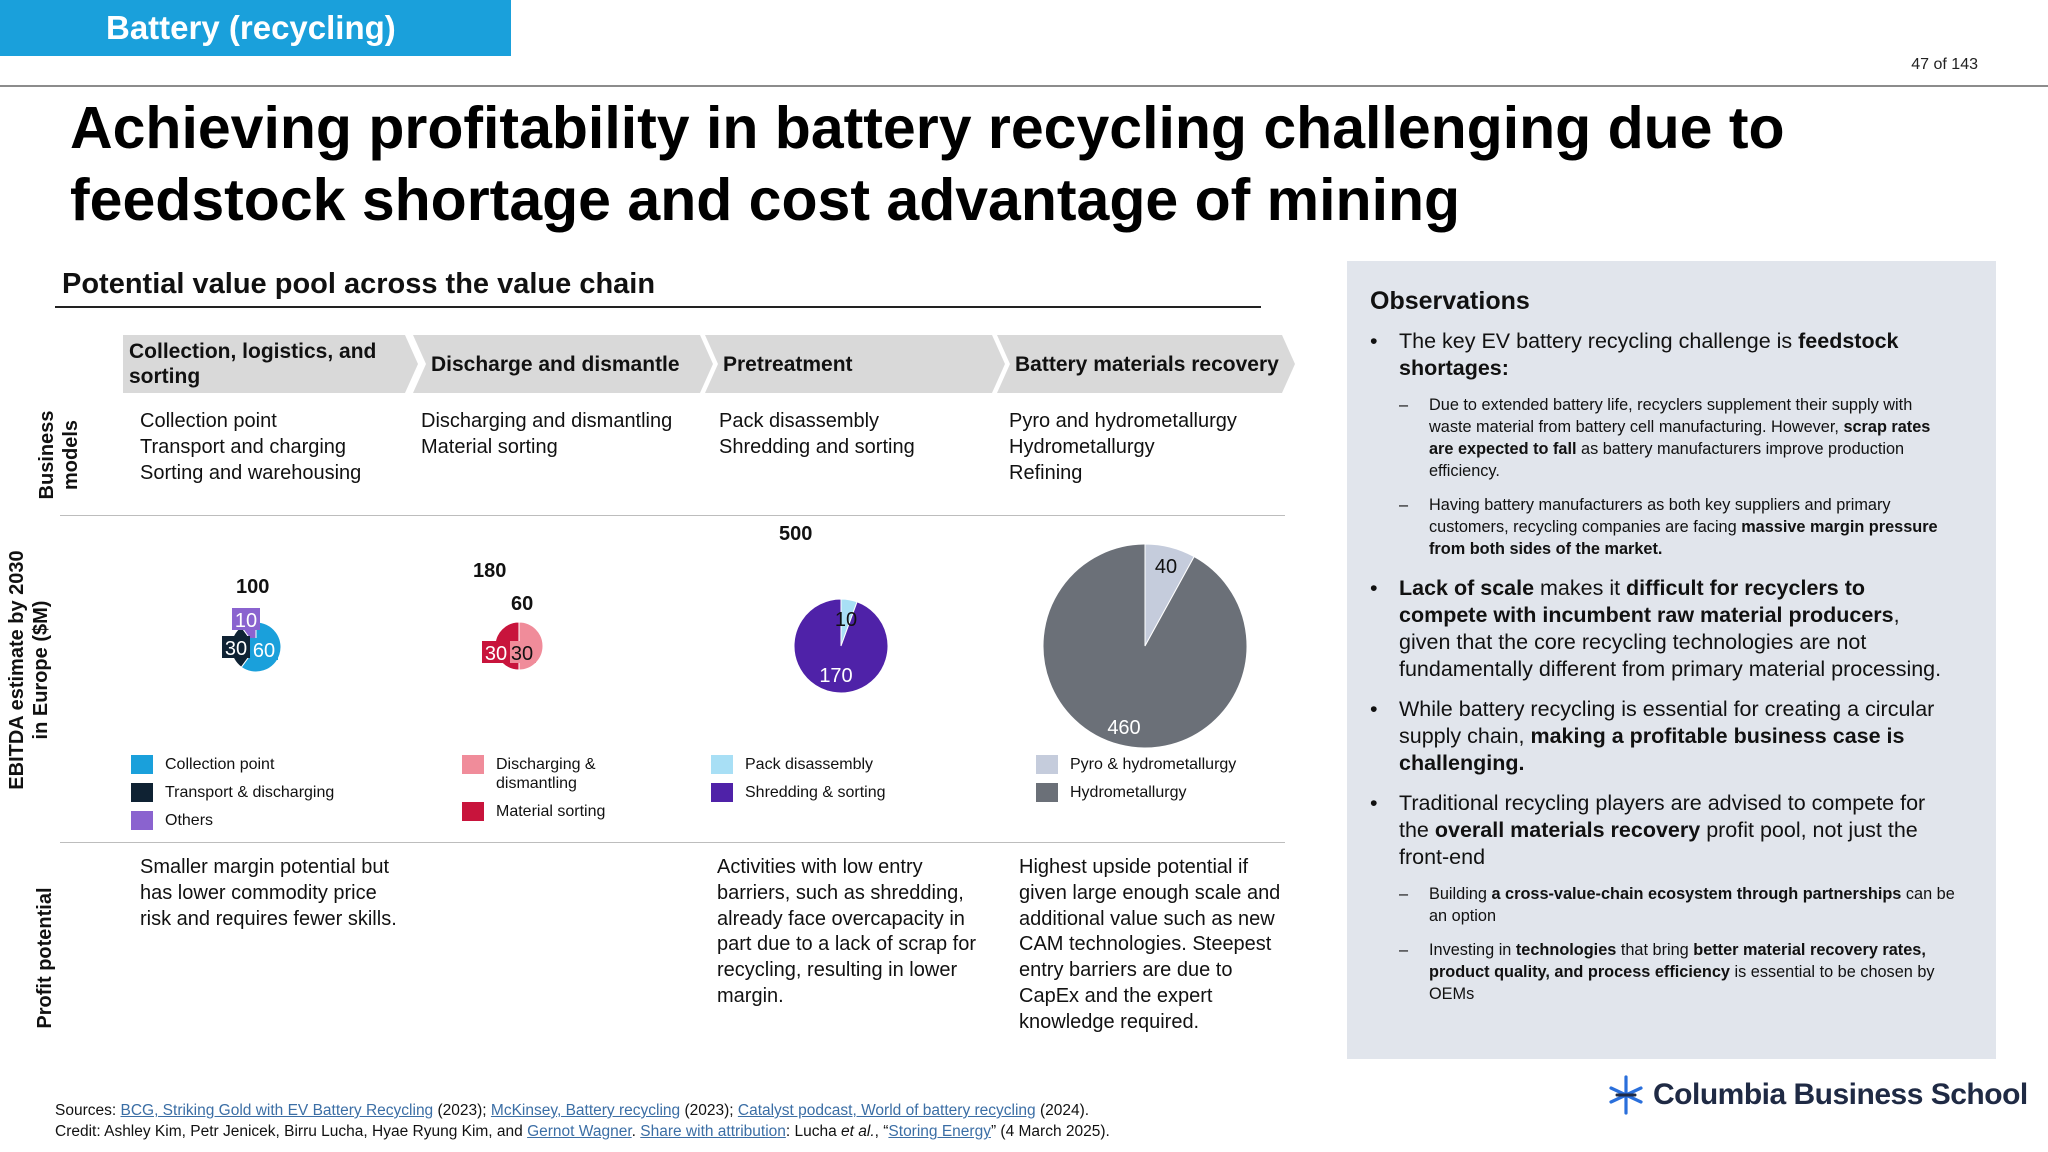  Describe the element at coordinates (585, 1110) in the screenshot. I see `source-link-mckinsey: McKinsey, Battery recycling` at that location.